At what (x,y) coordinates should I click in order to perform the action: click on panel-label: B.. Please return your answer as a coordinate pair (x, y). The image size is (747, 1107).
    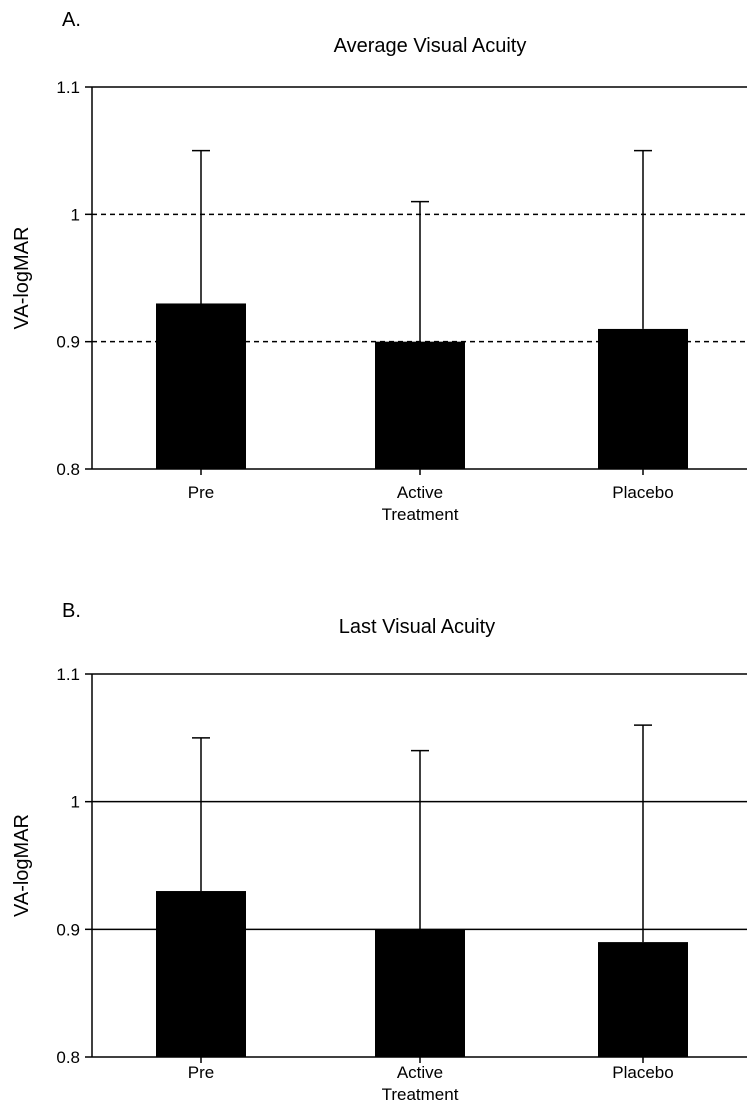
    Looking at the image, I should click on (71, 611).